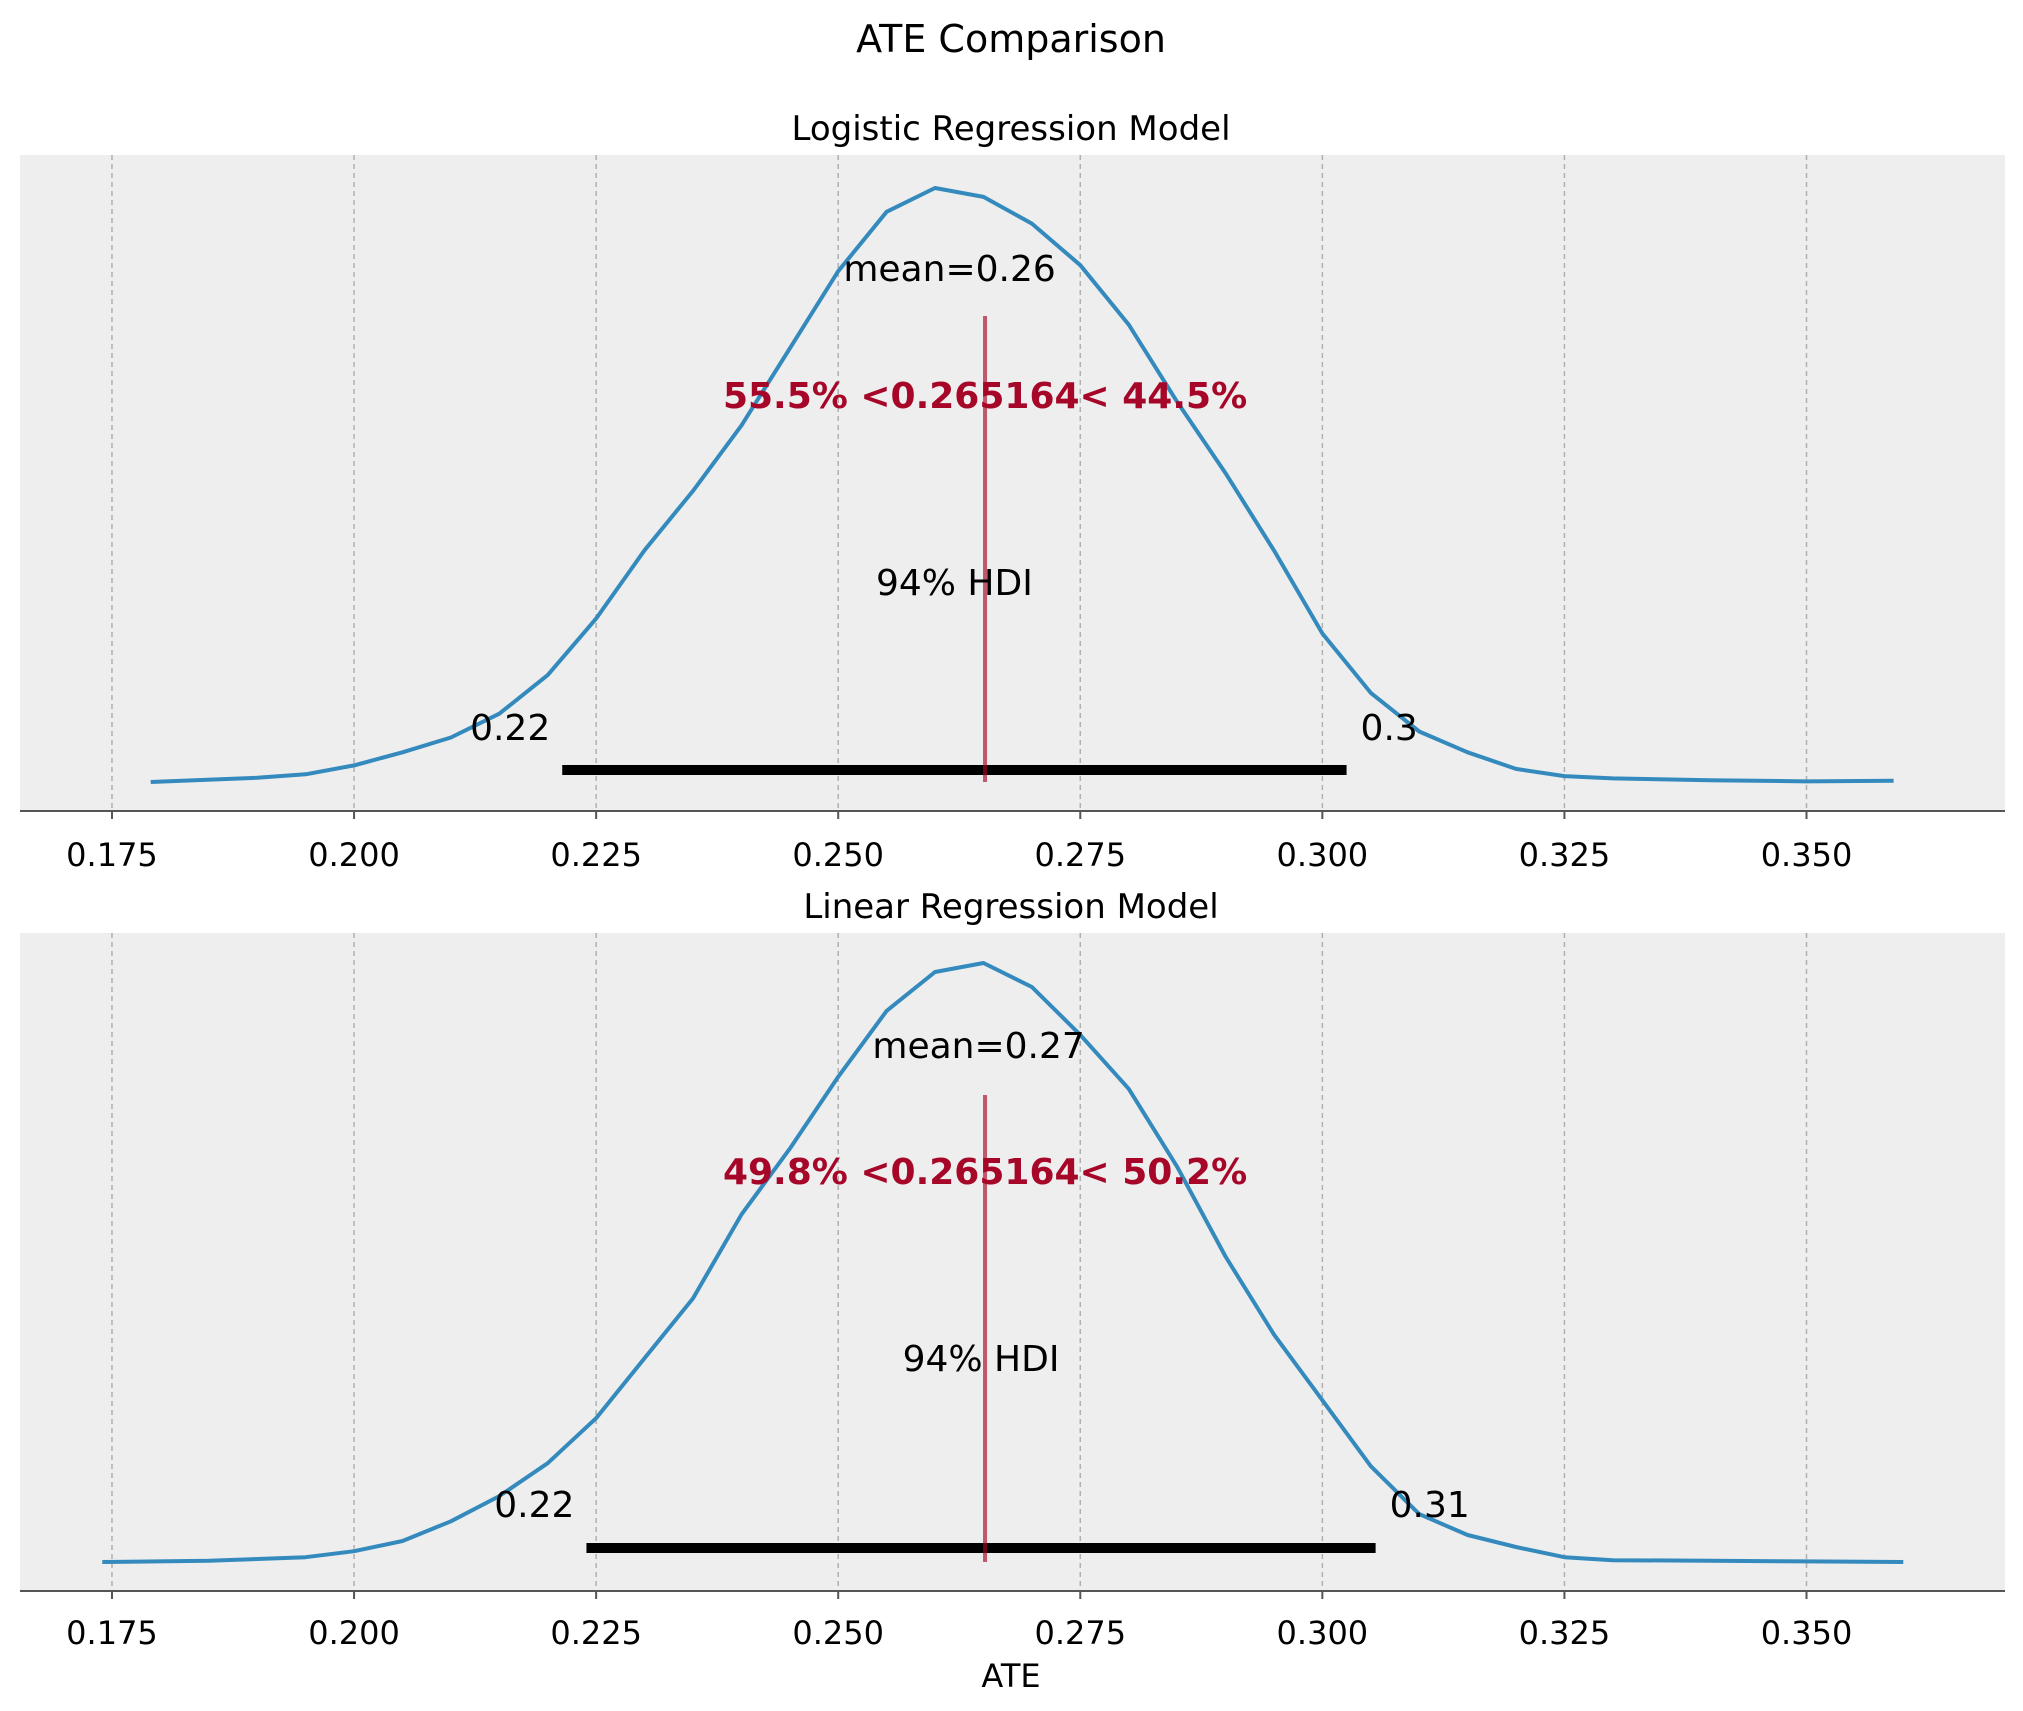 This screenshot has width=2023, height=1711. I want to click on reference-label: 55.5% <0.265164< 44.5%, so click(985, 396).